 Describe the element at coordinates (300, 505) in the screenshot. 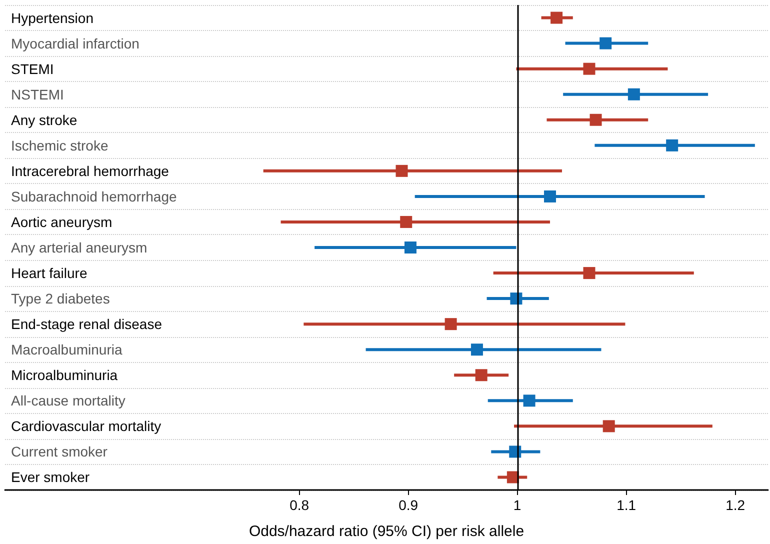

I see `x-tick-label: 0.8` at that location.